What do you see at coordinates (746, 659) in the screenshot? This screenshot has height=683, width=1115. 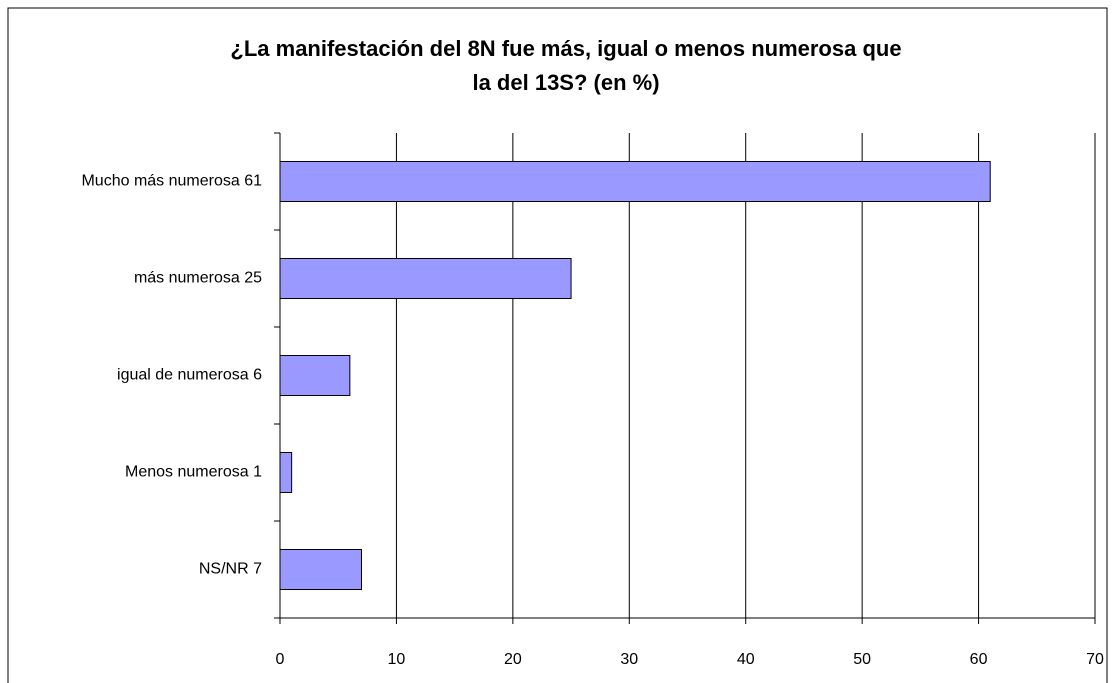 I see `x-tick-label: 40` at bounding box center [746, 659].